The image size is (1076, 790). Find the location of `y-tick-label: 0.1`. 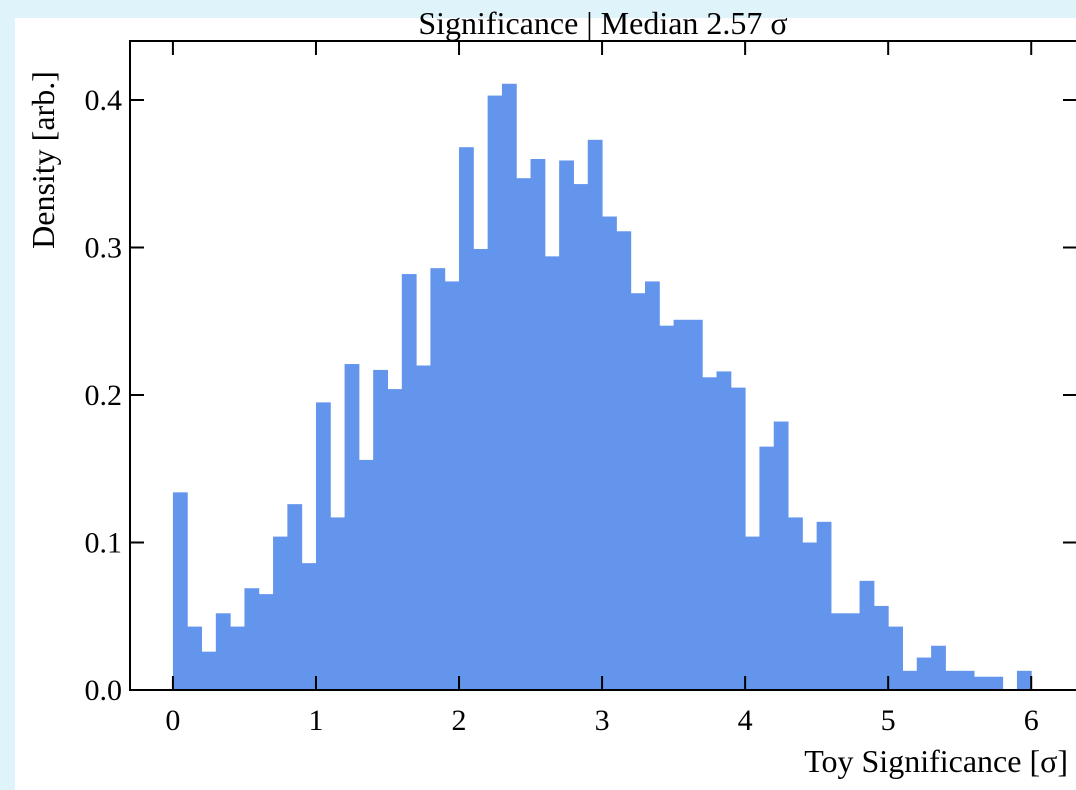

y-tick-label: 0.1 is located at coordinates (104, 543).